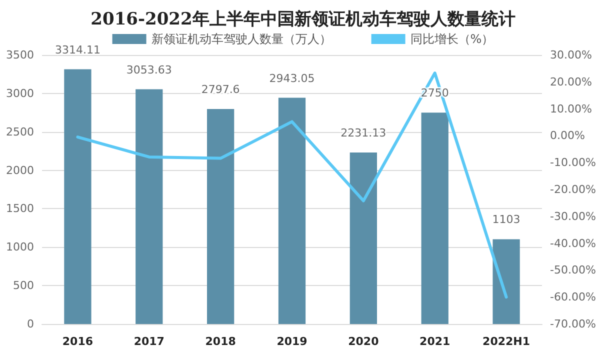 Image resolution: width=606 pixels, height=364 pixels. What do you see at coordinates (506, 341) in the screenshot?
I see `x-tick-label: 2022H1` at bounding box center [506, 341].